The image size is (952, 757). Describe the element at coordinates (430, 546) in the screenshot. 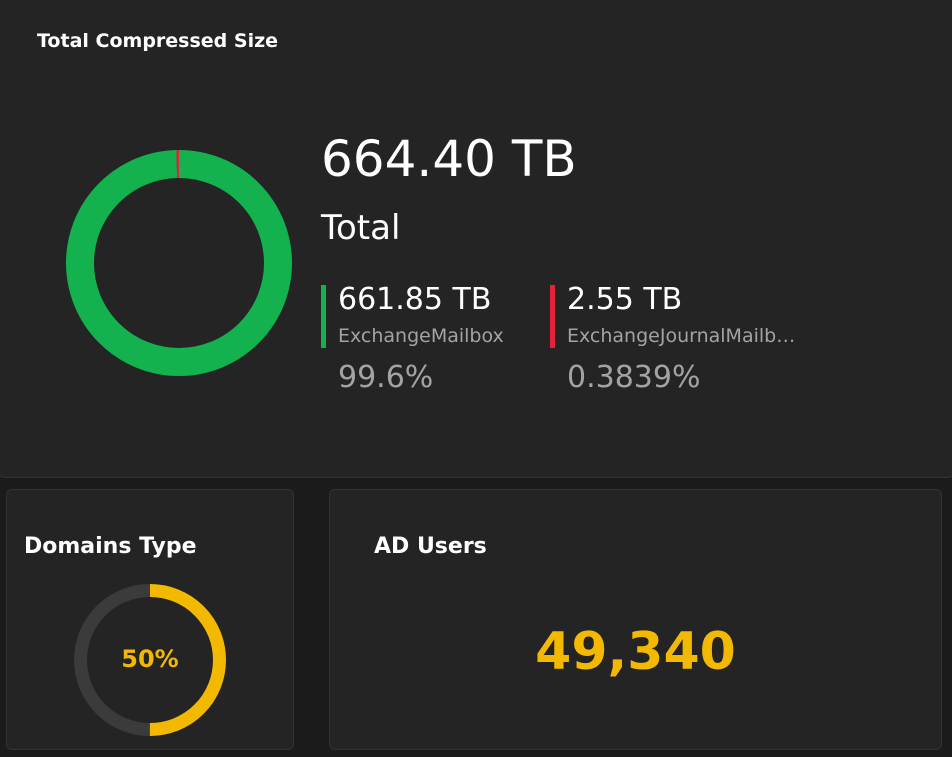

I see `panel-title: AD Users` at that location.